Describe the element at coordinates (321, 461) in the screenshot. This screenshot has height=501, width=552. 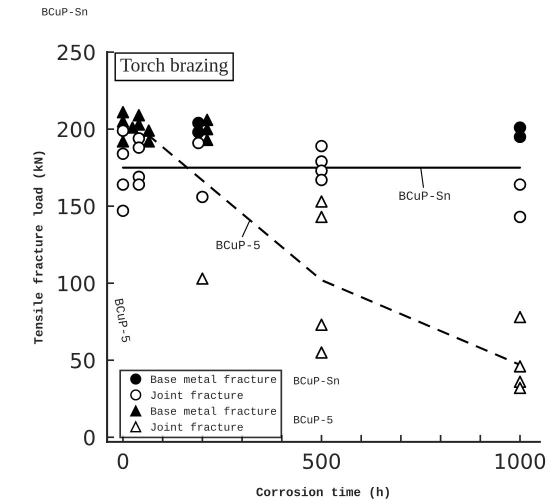
I see `x-tick-label: 500` at that location.